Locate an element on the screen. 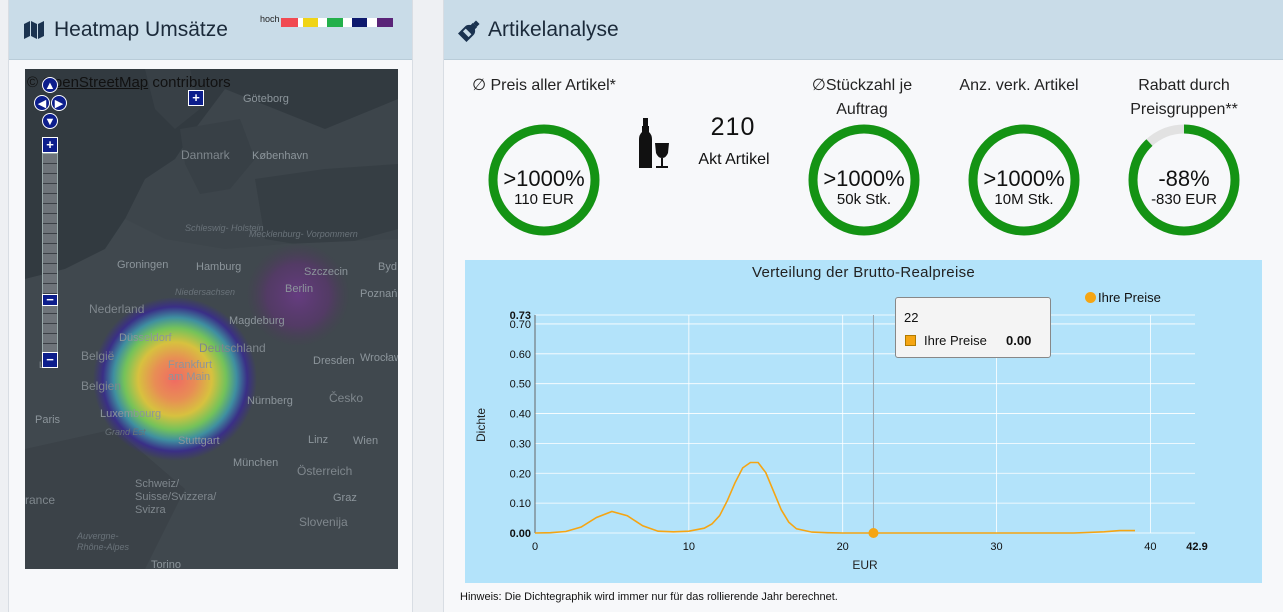  heatmap-panel-header: Heatmap Umsätze is located at coordinates (210, 30).